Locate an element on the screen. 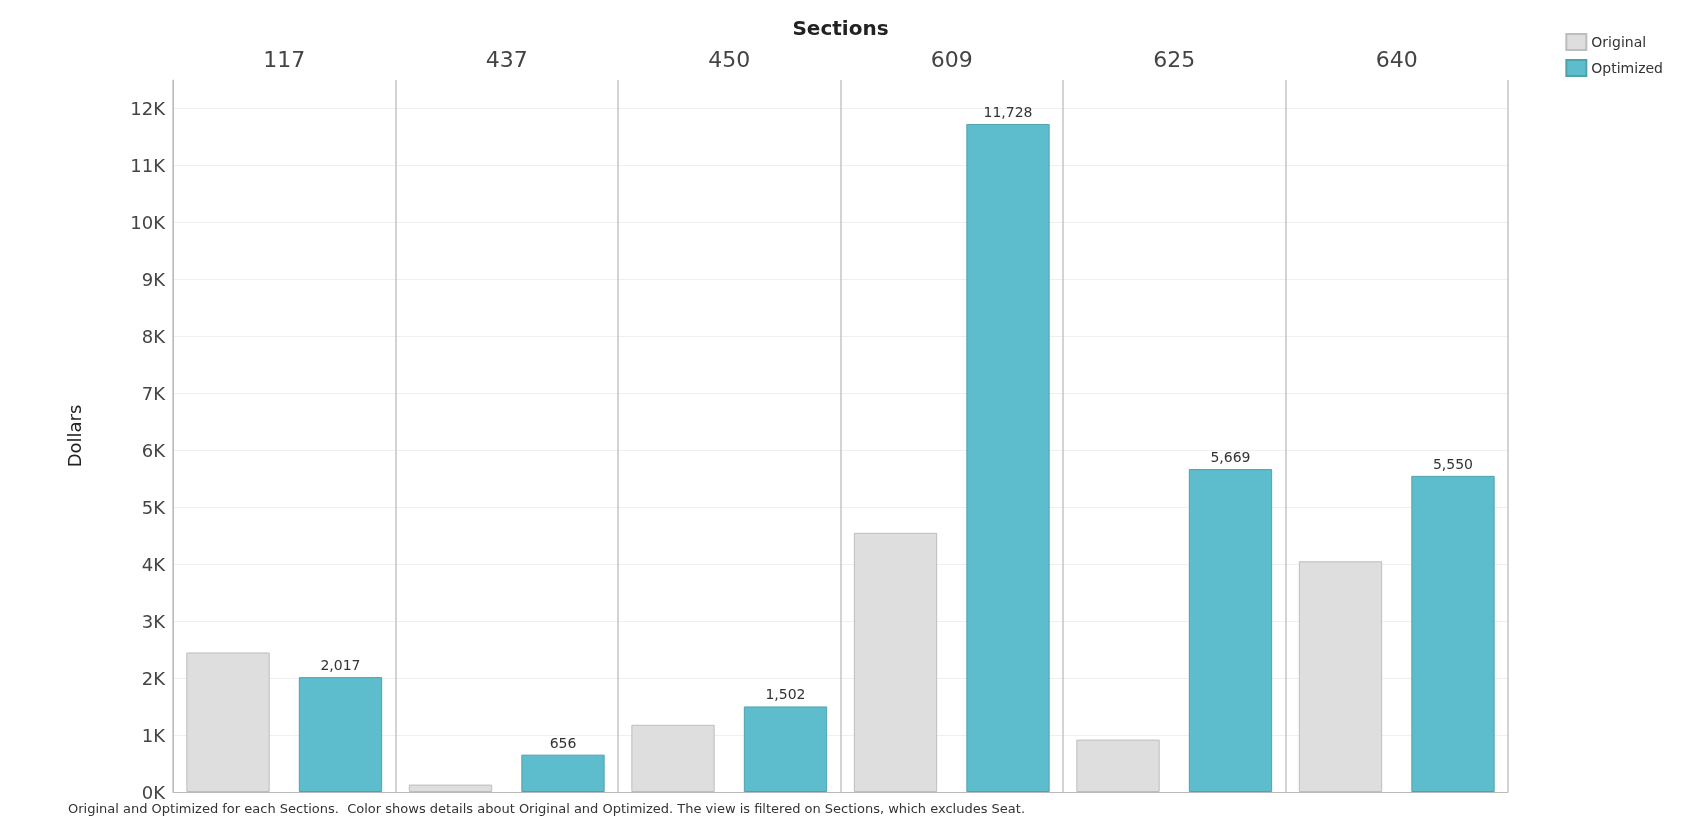 This screenshot has width=1689, height=831. x-tick-label: 640 is located at coordinates (1396, 59).